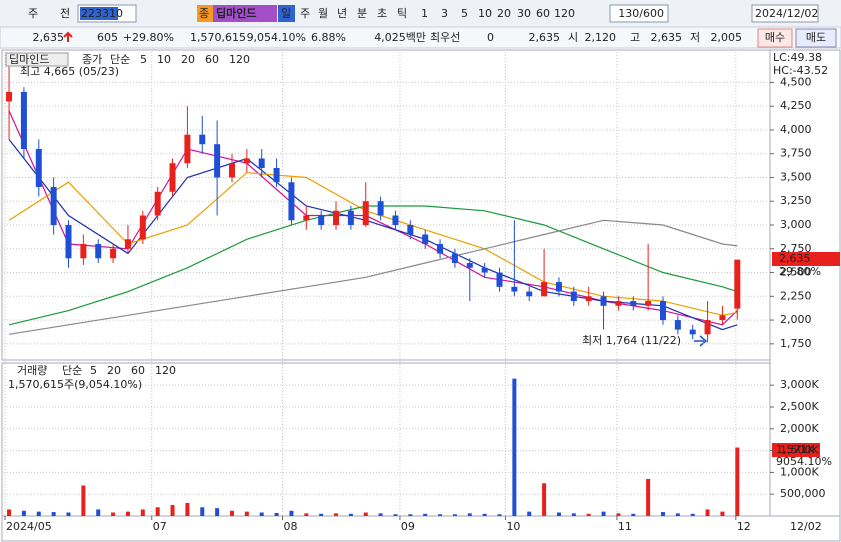 The width and height of the screenshot is (841, 542). I want to click on period-button: 틱, so click(402, 13).